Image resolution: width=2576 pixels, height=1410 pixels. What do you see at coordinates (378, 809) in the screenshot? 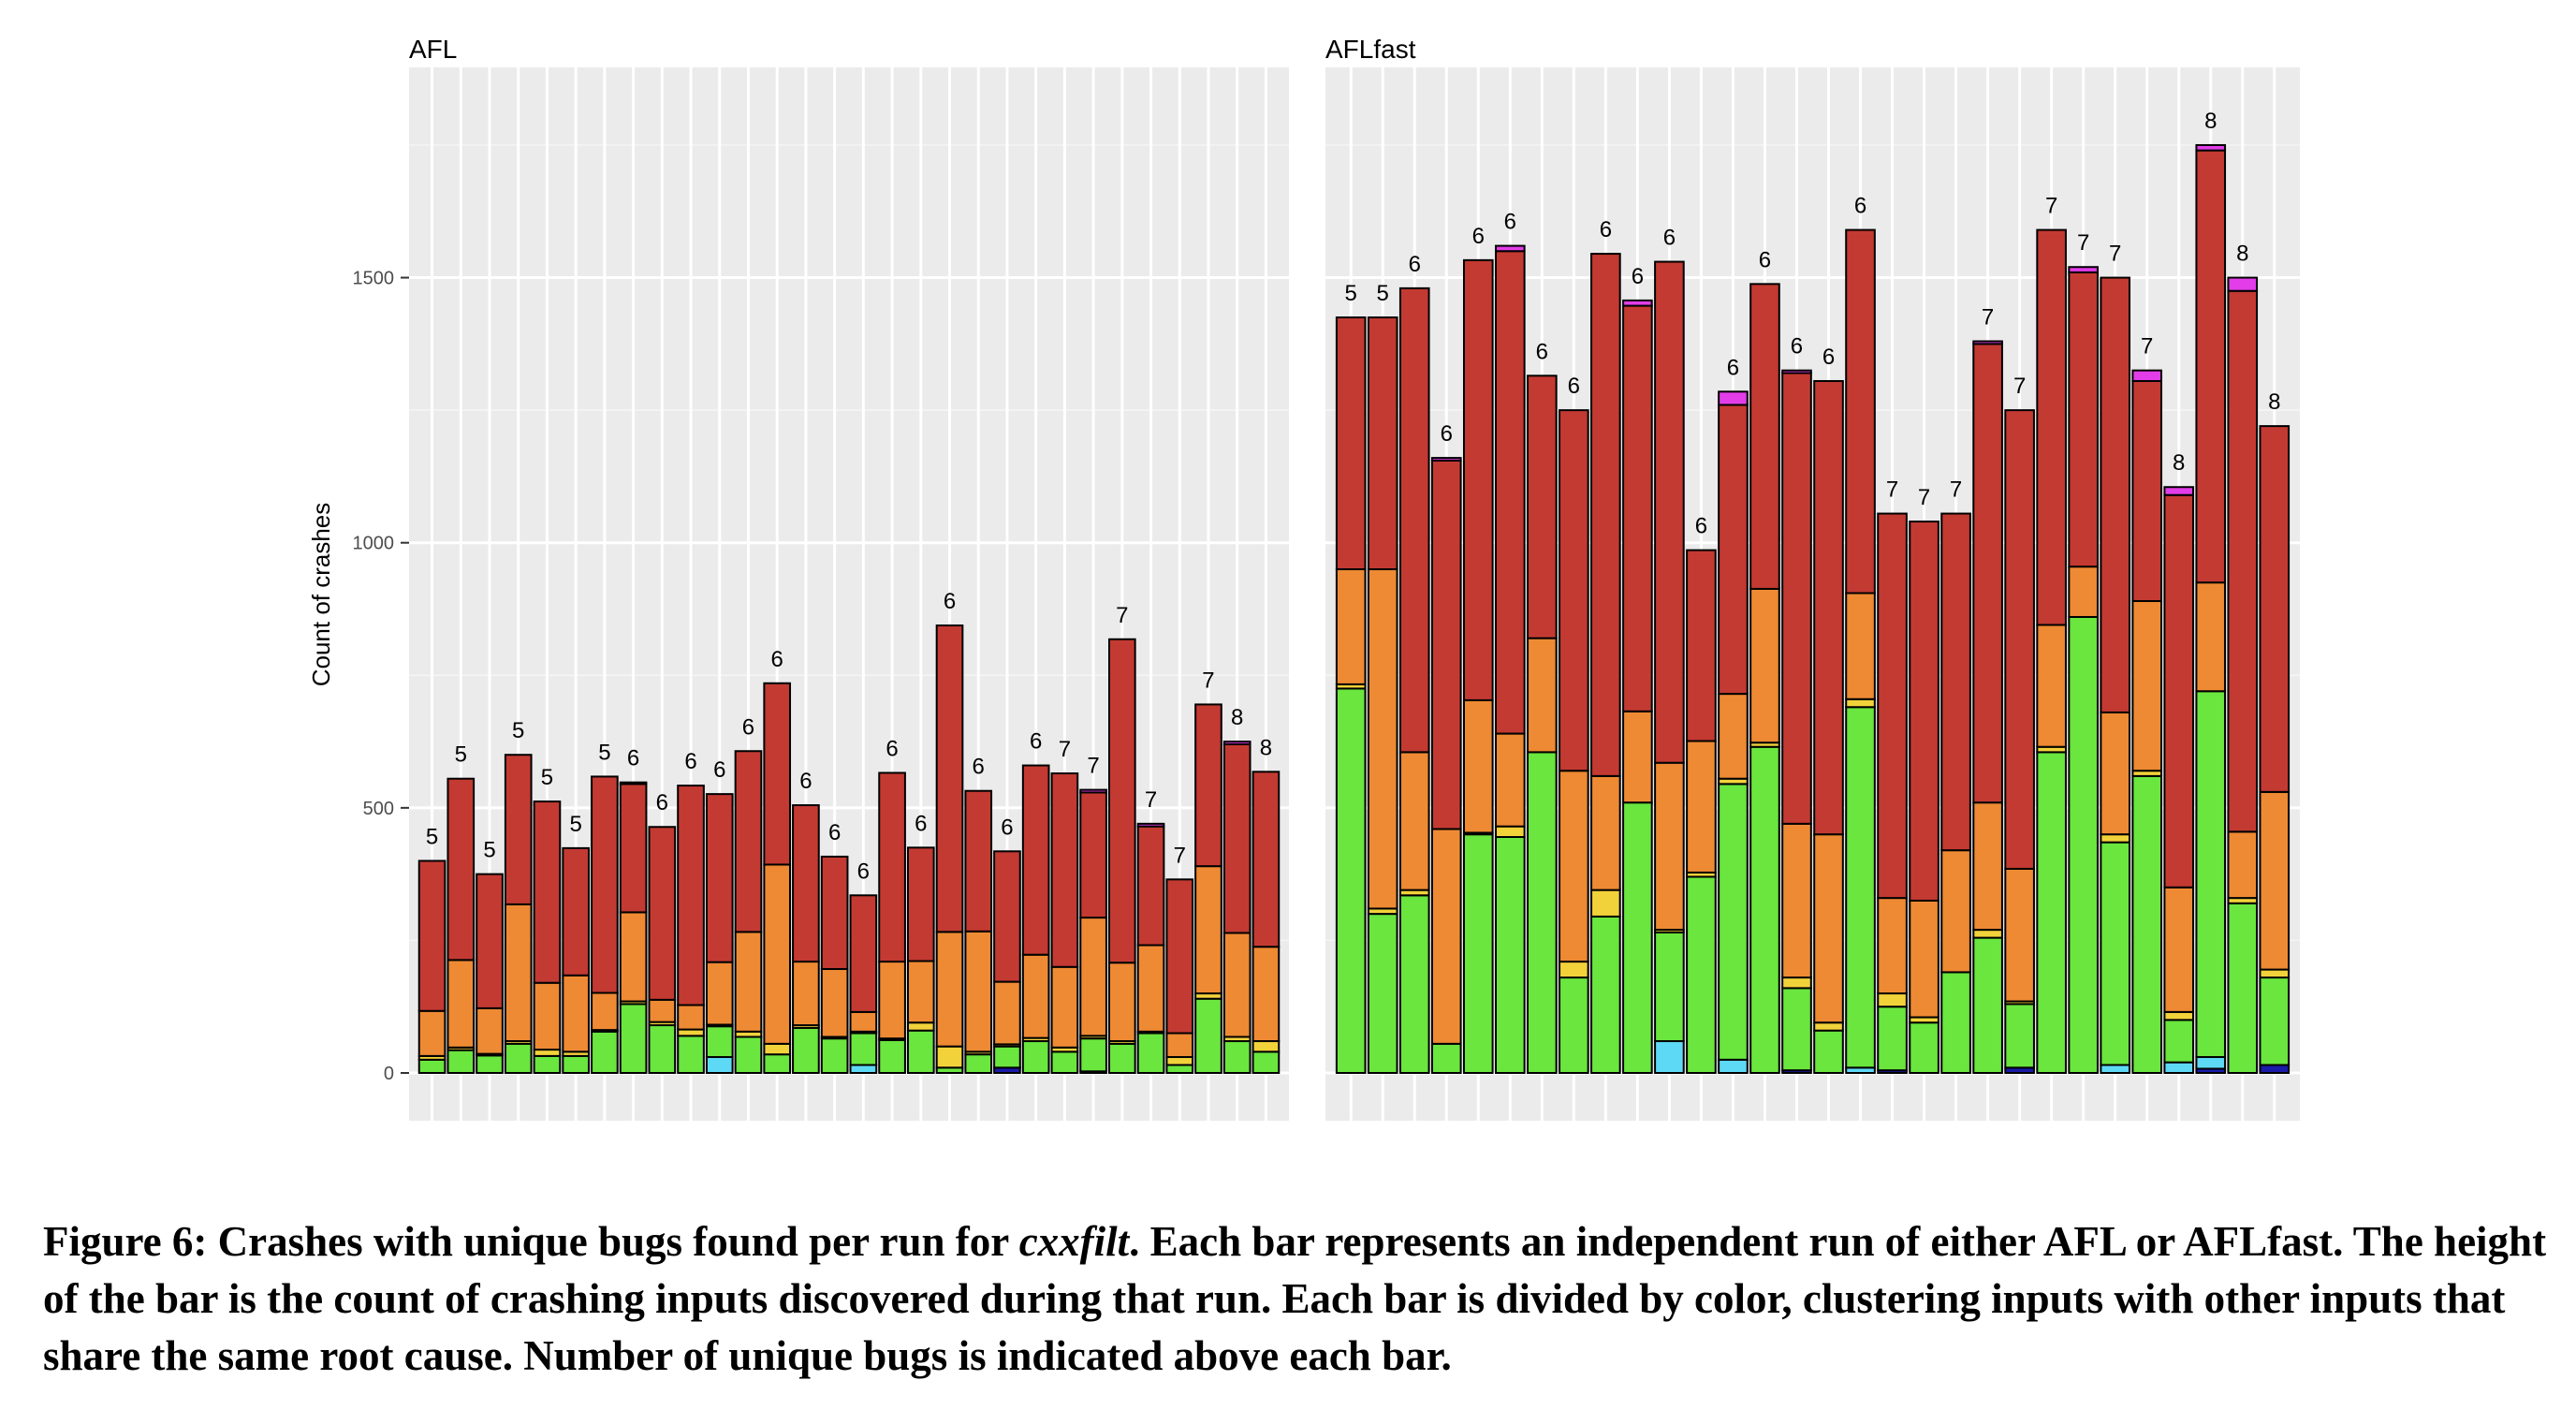
I see `y-tick-label: 500` at bounding box center [378, 809].